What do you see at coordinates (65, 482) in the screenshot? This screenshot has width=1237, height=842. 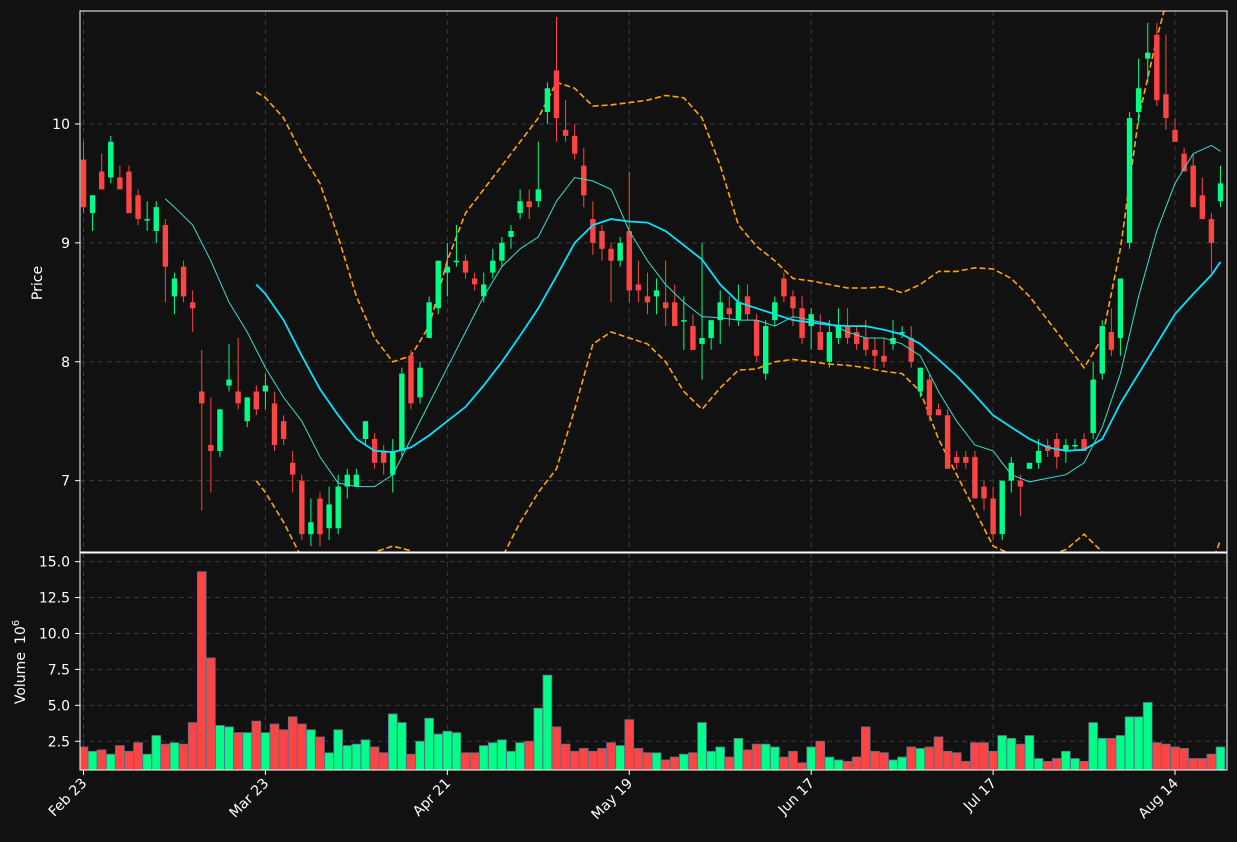 I see `price-tick-label: 7` at bounding box center [65, 482].